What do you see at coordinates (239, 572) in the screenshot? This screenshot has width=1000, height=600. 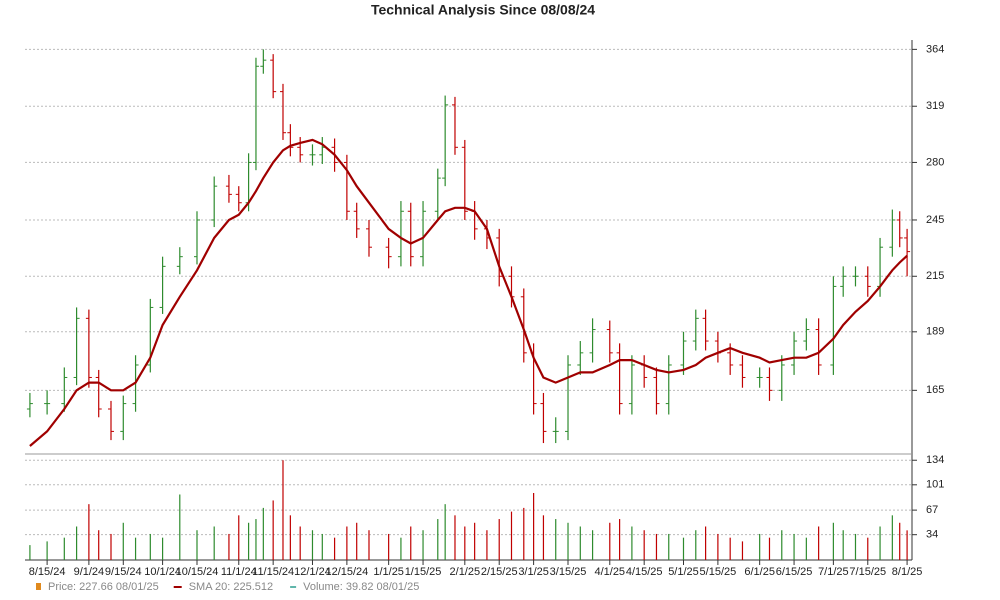 I see `x-tick-label: 11/1/24` at bounding box center [239, 572].